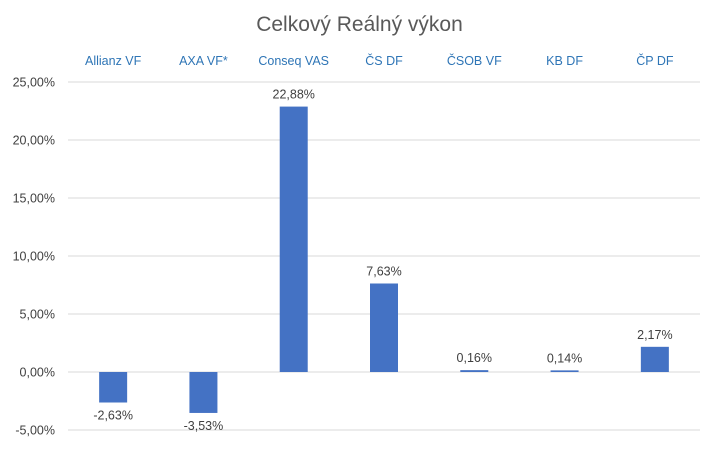 Image resolution: width=719 pixels, height=453 pixels. Describe the element at coordinates (34, 141) in the screenshot. I see `y-tick-label: 20,00%` at that location.